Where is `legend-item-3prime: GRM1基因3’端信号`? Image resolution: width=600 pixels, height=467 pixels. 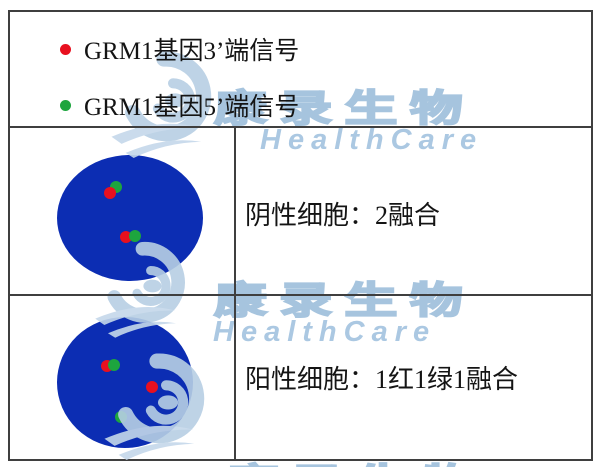
legend-item-3prime: GRM1基因3’端信号 is located at coordinates (179, 49).